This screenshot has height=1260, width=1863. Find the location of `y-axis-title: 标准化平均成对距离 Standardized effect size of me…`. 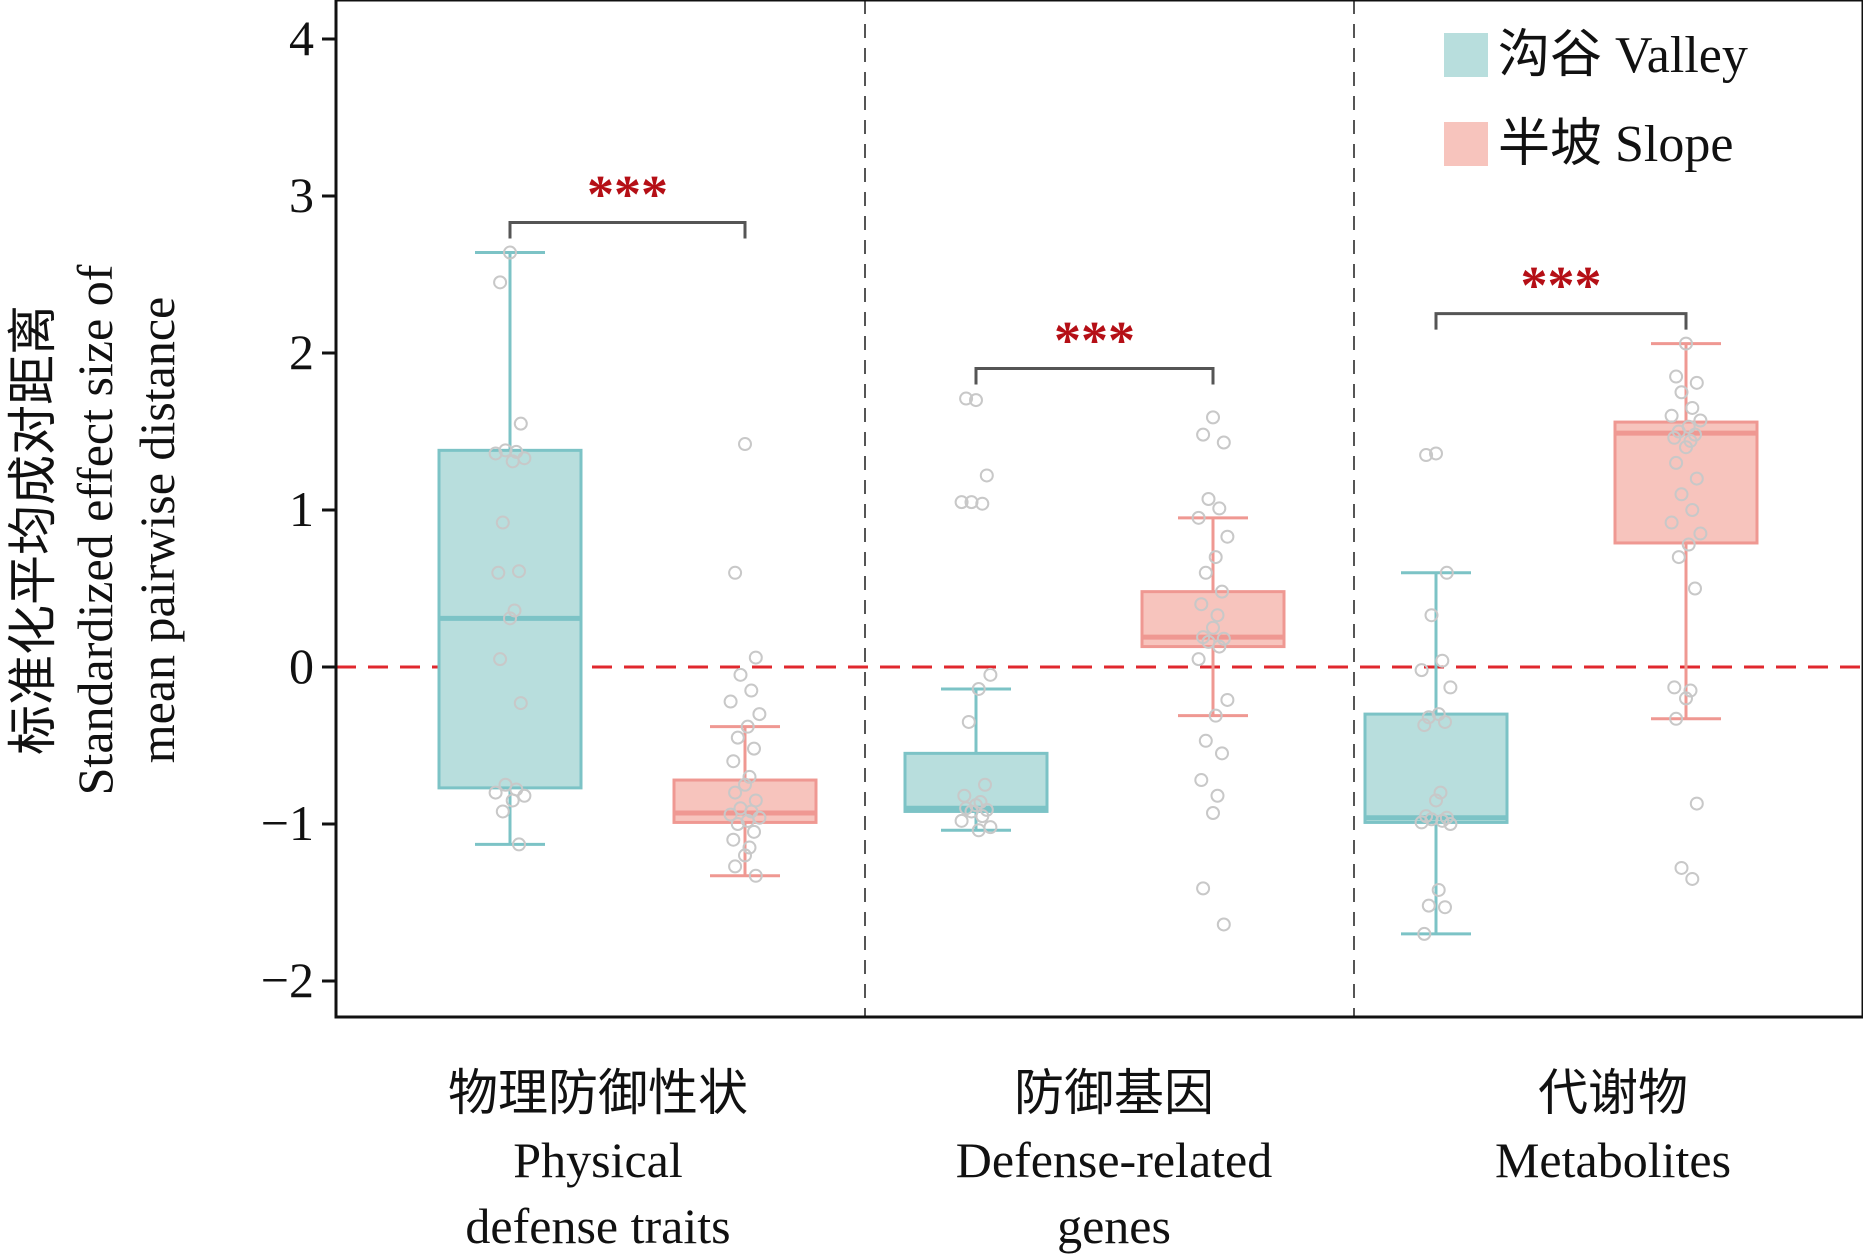

y-axis-title: 标准化平均成对距离 Standardized effect size of me… is located at coordinates (95, 529).